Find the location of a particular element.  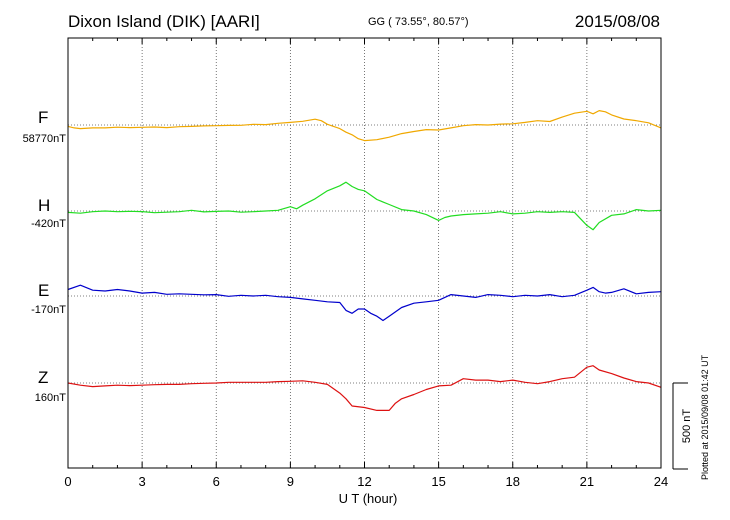

x-tick-label: 0 is located at coordinates (67, 481).